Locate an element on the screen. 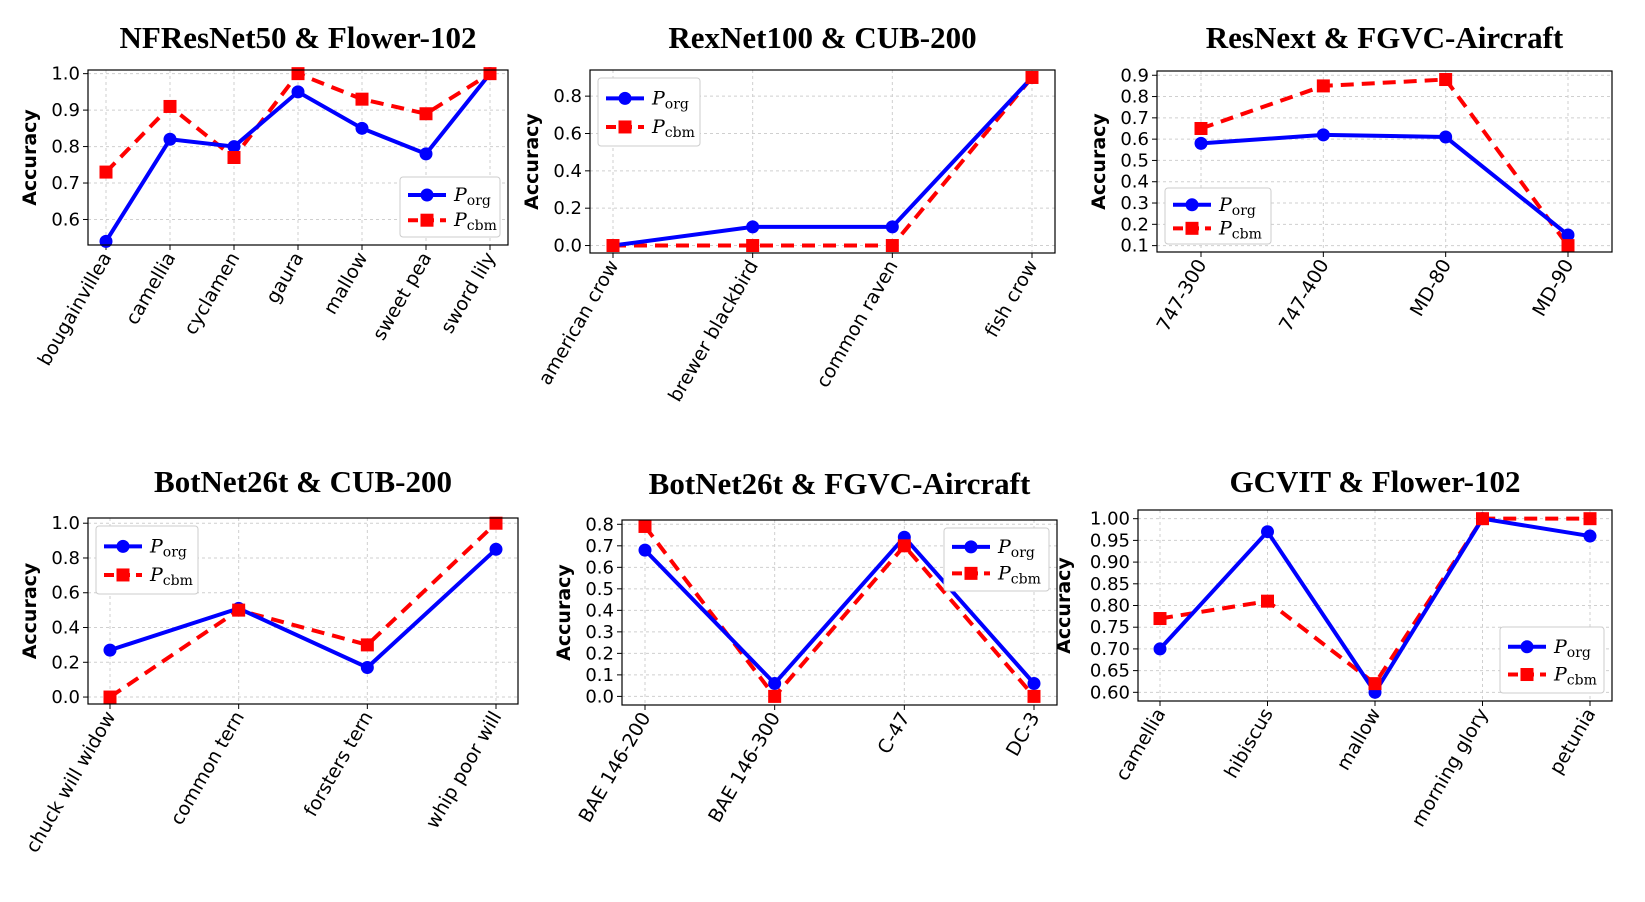  y-tick-label: 1.0 is located at coordinates (65, 523).